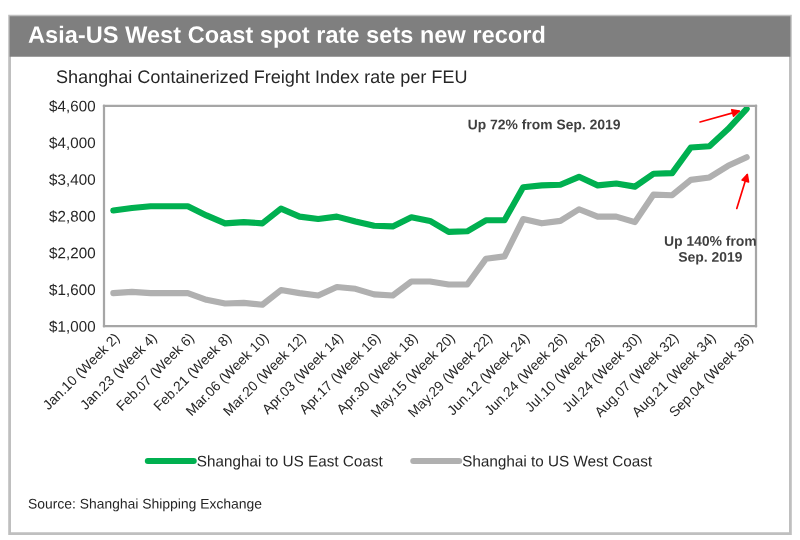 The width and height of the screenshot is (800, 540). What do you see at coordinates (286, 36) in the screenshot?
I see `chart-title: Asia-US West Coast spot rate sets new record` at bounding box center [286, 36].